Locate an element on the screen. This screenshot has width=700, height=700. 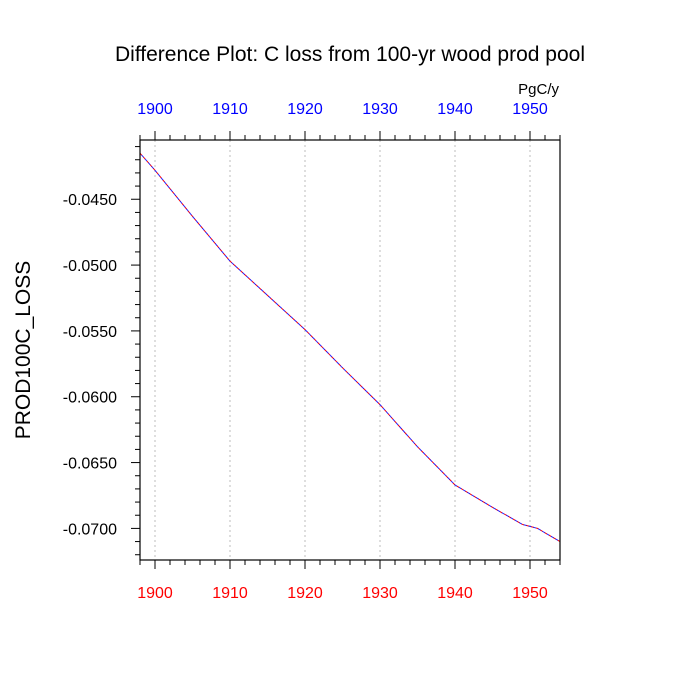
x-tick-label-bottom: 1940 is located at coordinates (455, 593).